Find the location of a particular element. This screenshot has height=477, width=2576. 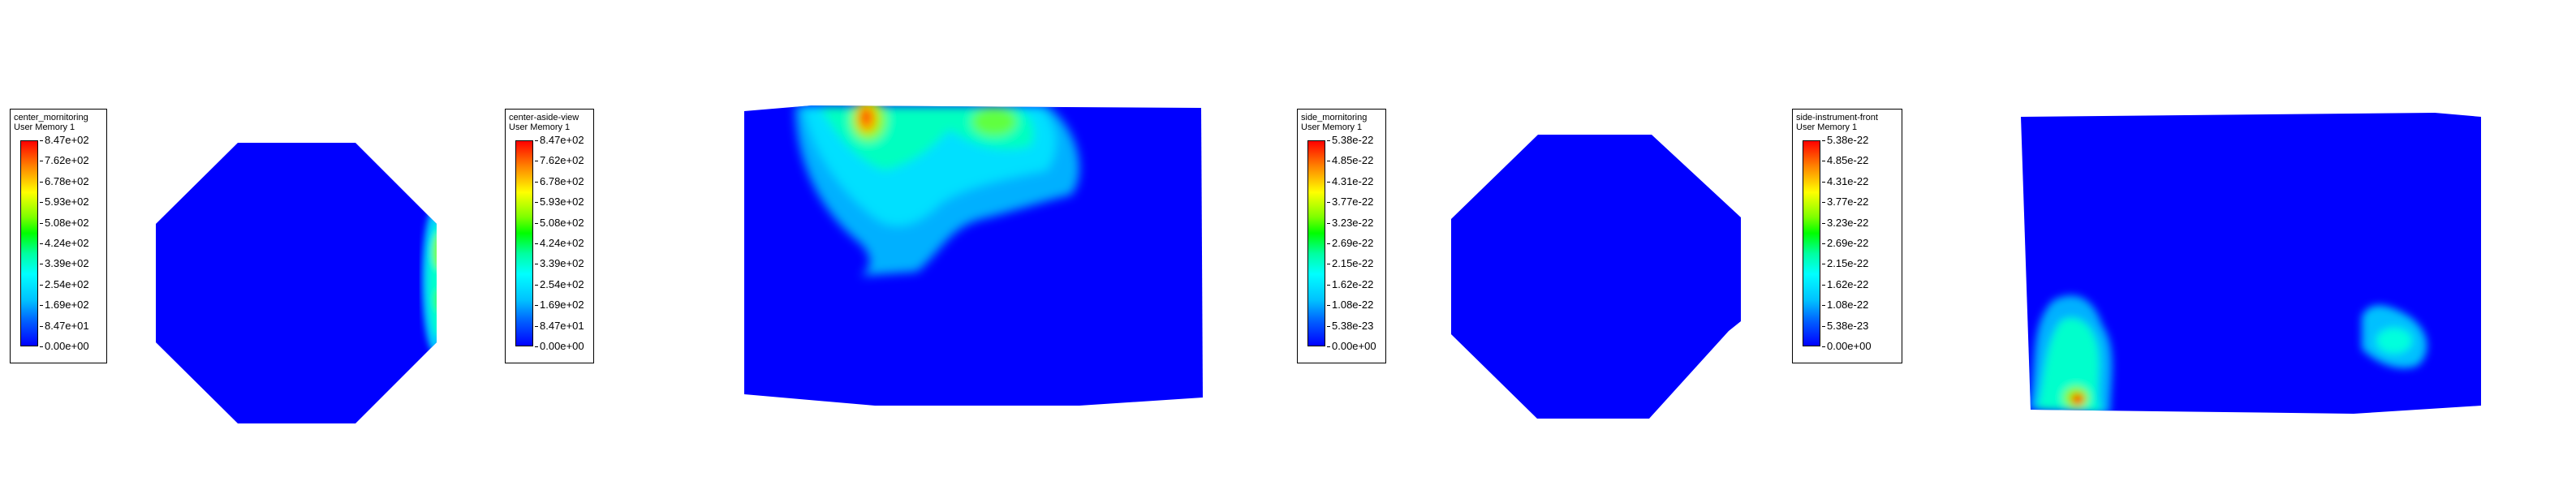

contour-view-side-instrument-front is located at coordinates (2248, 263).